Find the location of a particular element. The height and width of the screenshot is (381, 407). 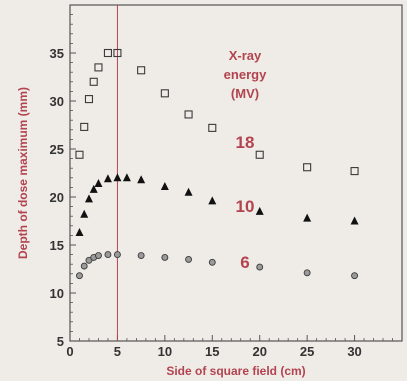

x-tick-label: 15 is located at coordinates (212, 351).